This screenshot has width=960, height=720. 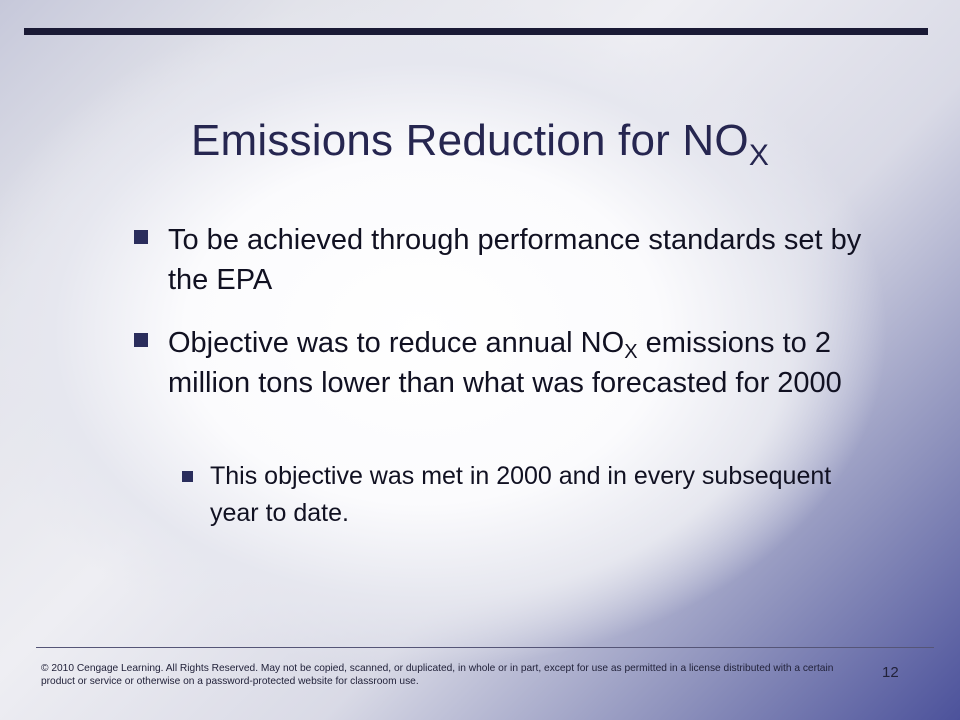 What do you see at coordinates (469, 140) in the screenshot?
I see `slide-title-text: Emissions Reduction for NO` at bounding box center [469, 140].